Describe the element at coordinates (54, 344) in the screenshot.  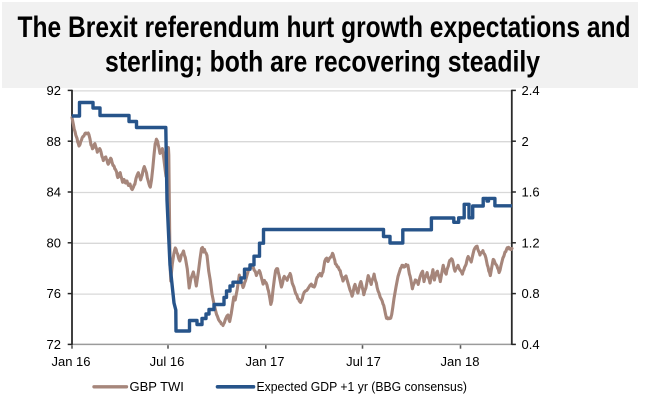
I see `svg-text: 72` at that location.